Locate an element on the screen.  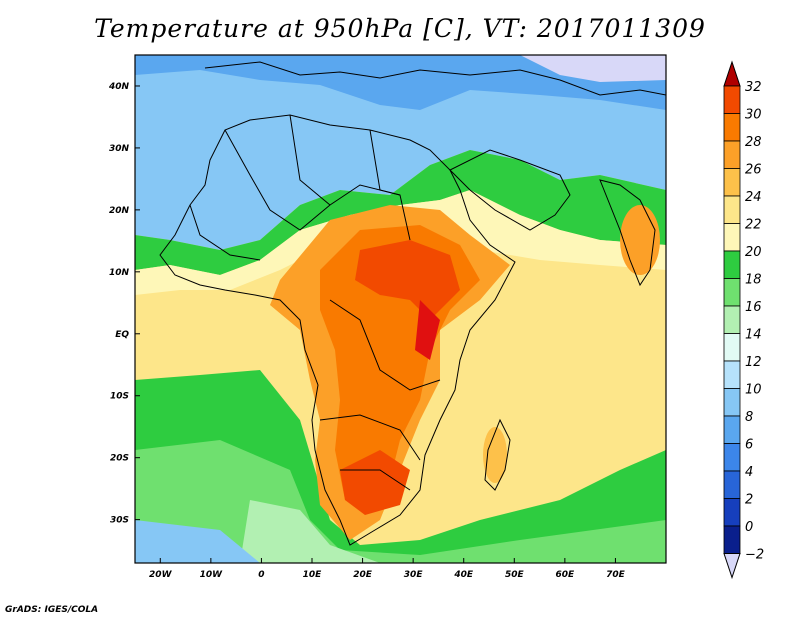
x-tick-label: 10W is located at coordinates (212, 575).